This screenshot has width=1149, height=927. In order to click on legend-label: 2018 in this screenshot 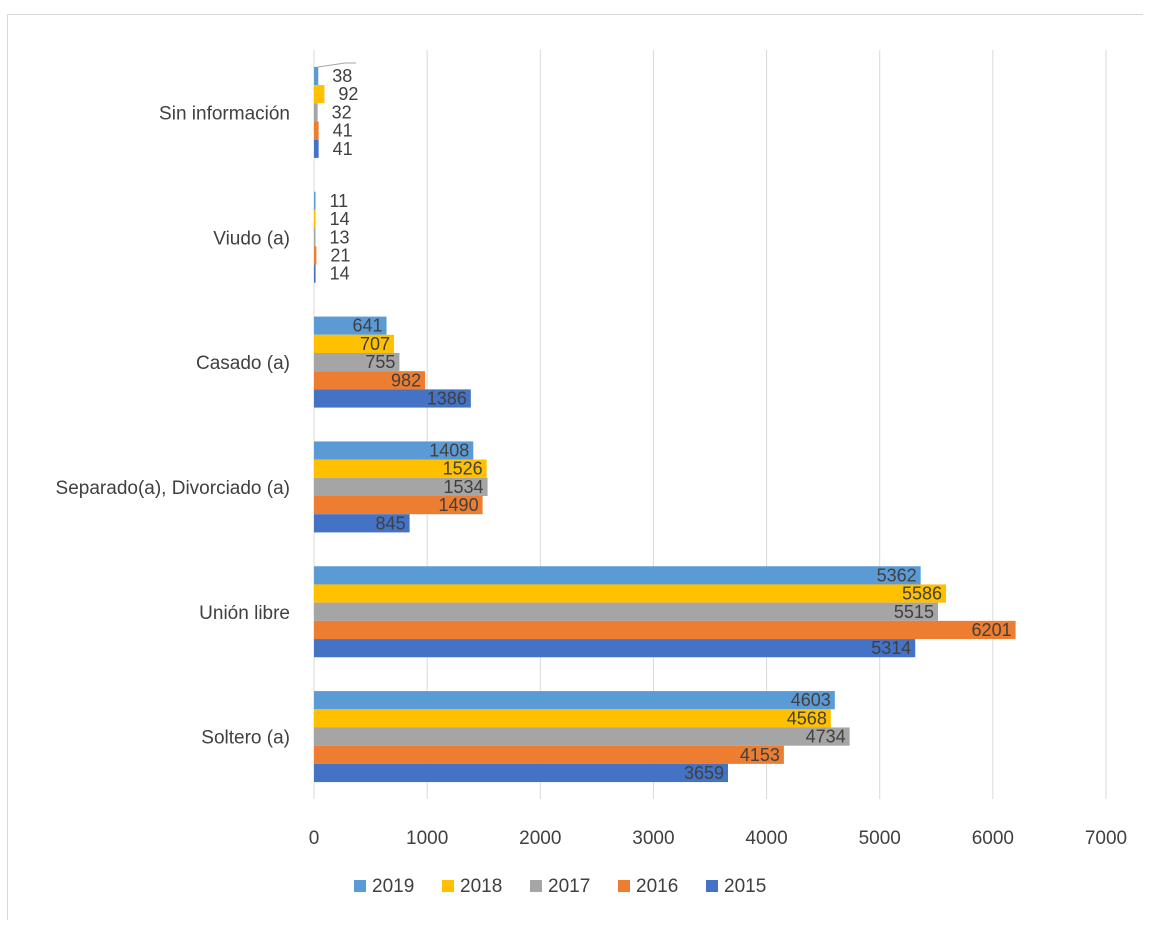, I will do `click(481, 886)`.